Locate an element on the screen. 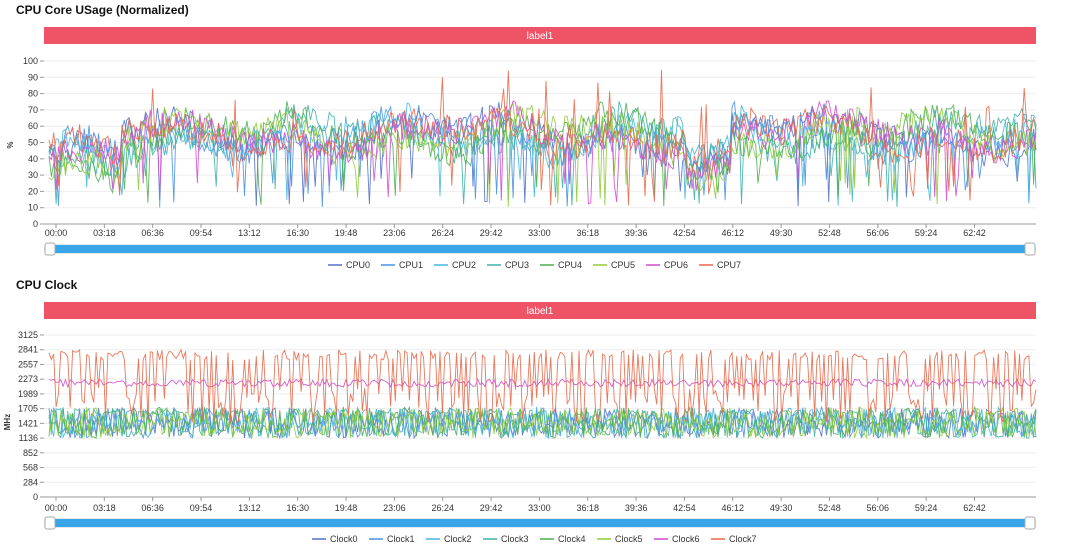 This screenshot has height=554, width=1080. y-tick-label: 30 is located at coordinates (33, 175).